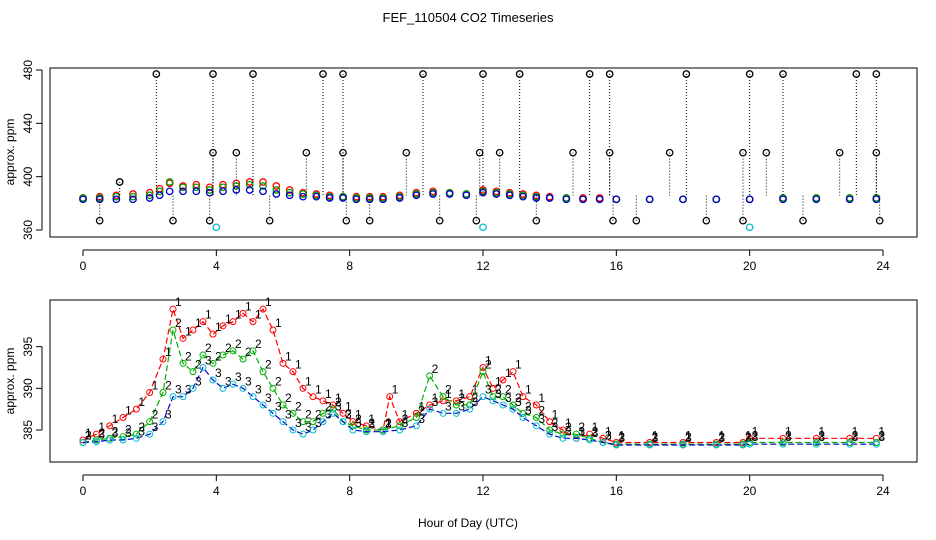 This screenshot has width=936, height=540. What do you see at coordinates (28, 176) in the screenshot?
I see `y-tick-label: 400` at bounding box center [28, 176].